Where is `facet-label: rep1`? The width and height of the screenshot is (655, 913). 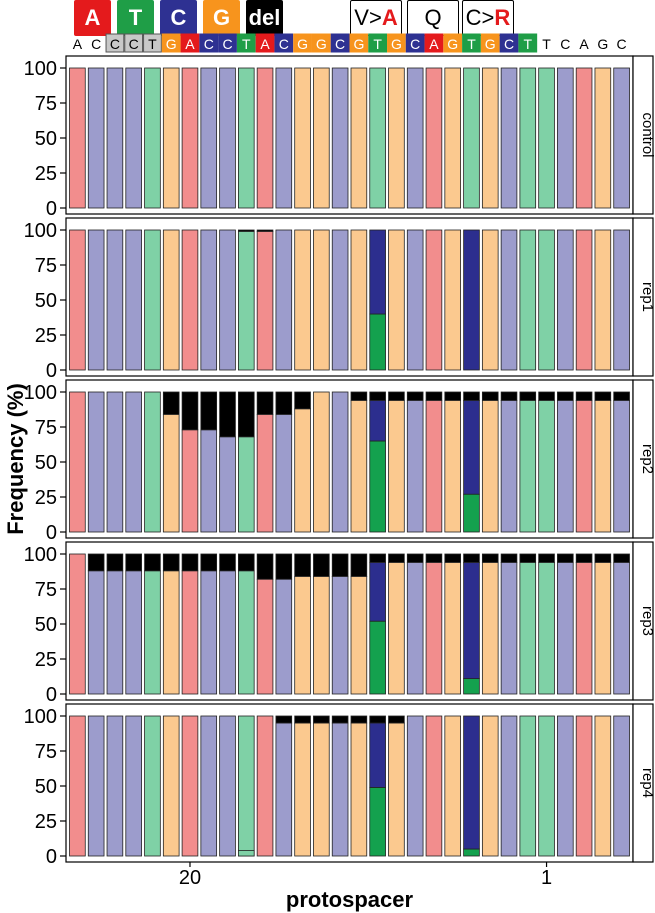 facet-label: rep1 is located at coordinates (647, 297).